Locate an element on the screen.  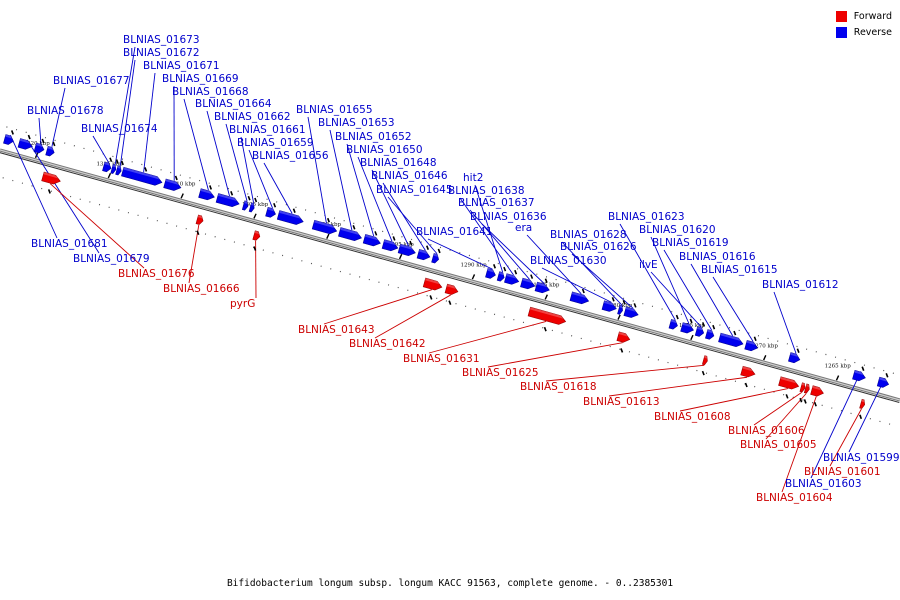
gene-label-blnias_01677: BLNIAS_01677 is located at coordinates (91, 81).